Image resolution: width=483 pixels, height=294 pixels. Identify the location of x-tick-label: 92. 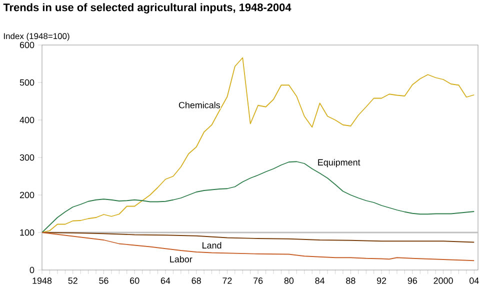
(381, 281).